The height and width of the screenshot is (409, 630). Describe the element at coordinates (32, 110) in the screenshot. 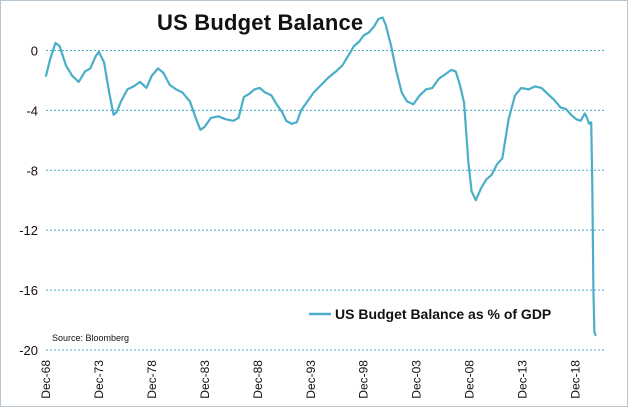

I see `y-tick-label: -4` at that location.